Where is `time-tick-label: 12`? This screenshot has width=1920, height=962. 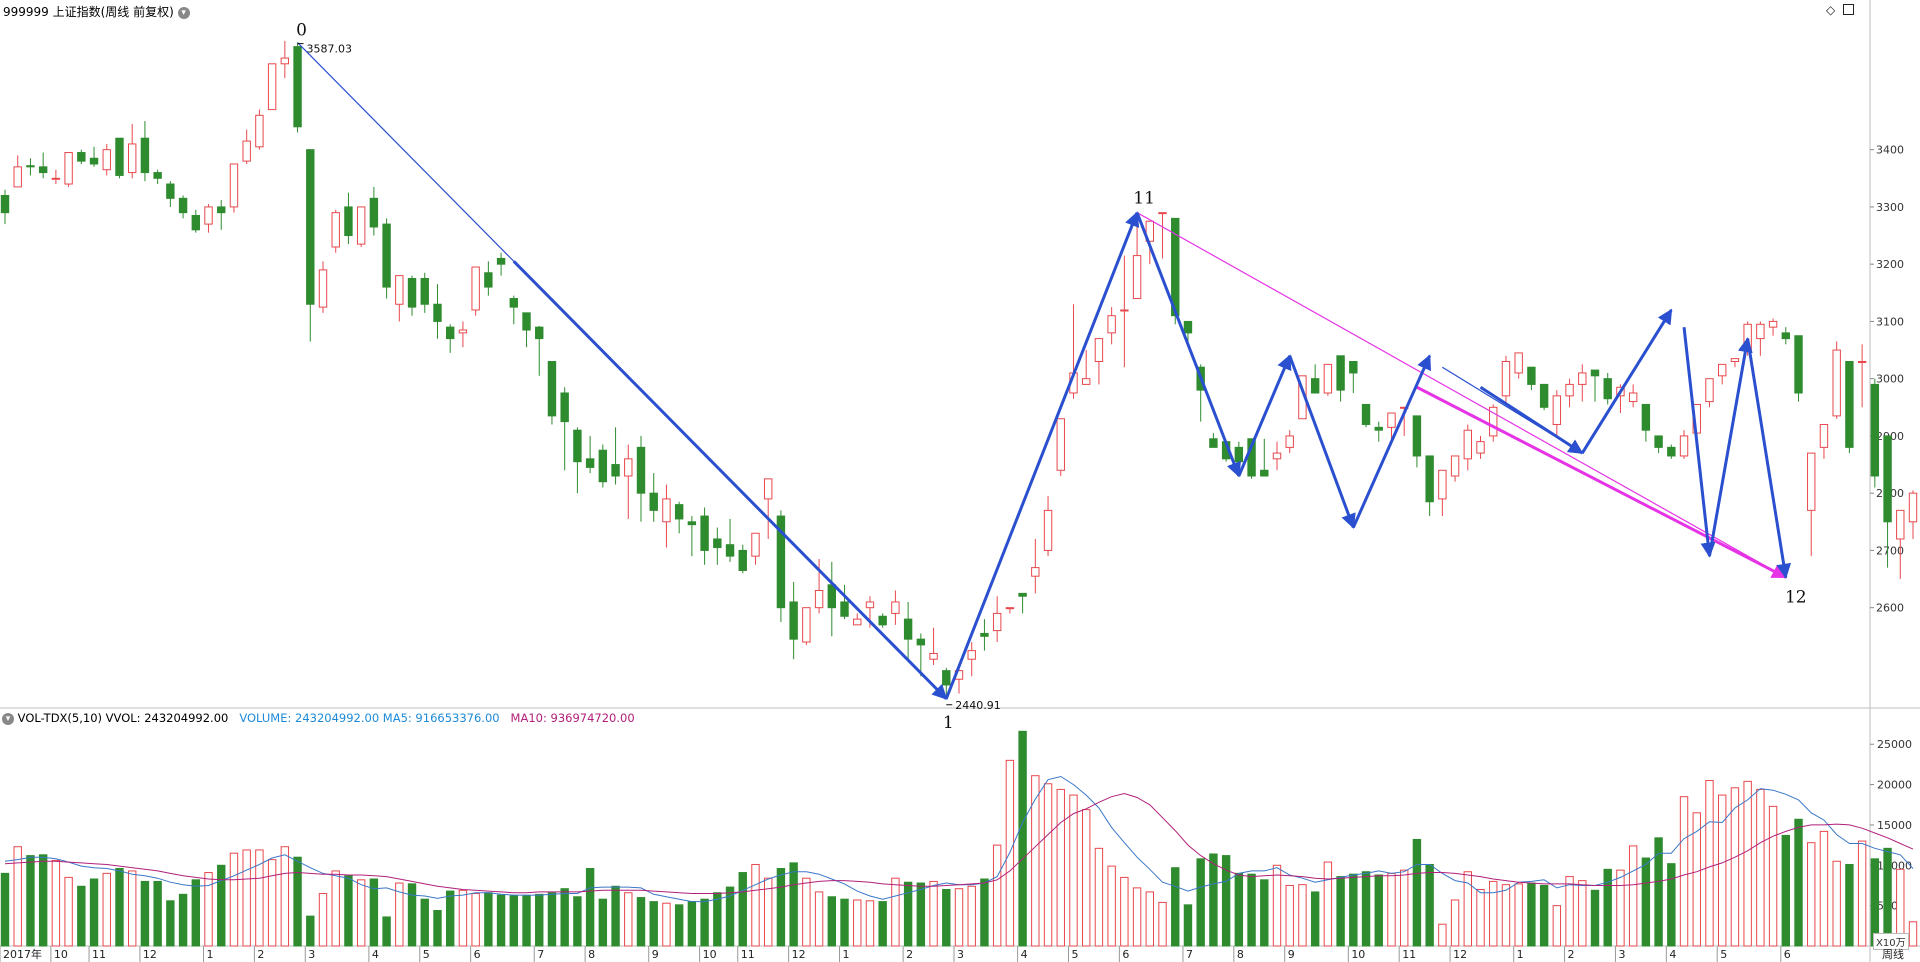
time-tick-label: 12 is located at coordinates (1460, 954).